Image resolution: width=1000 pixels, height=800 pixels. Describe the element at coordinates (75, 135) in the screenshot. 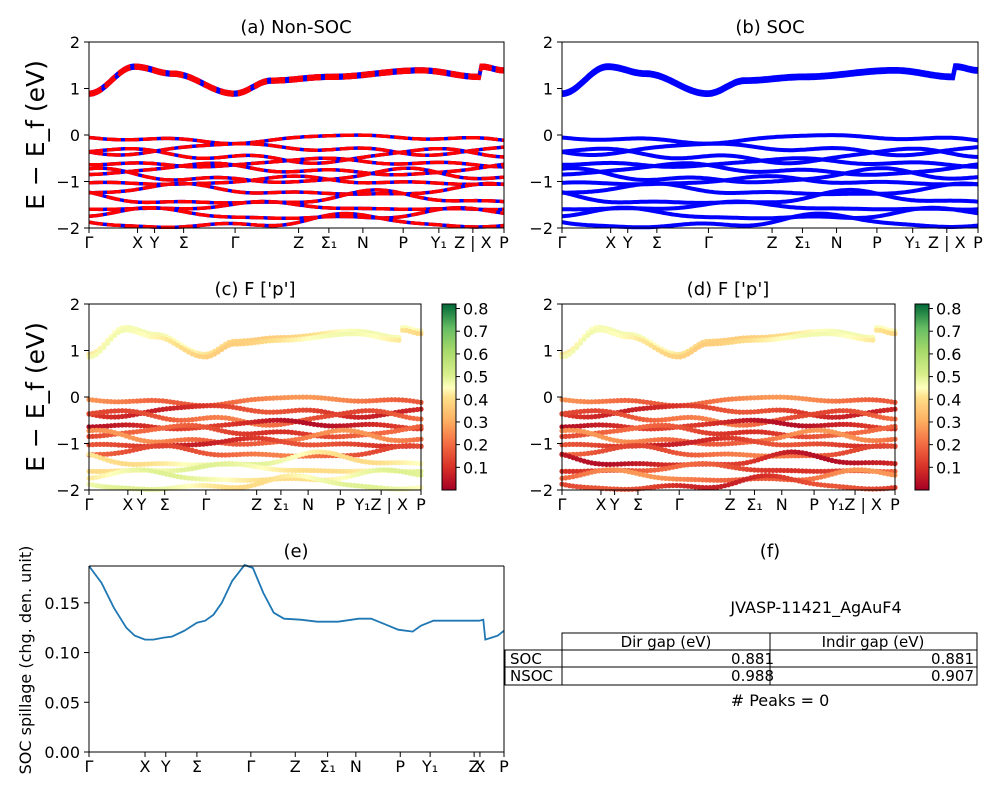

I see `y-tick-label: 0` at that location.